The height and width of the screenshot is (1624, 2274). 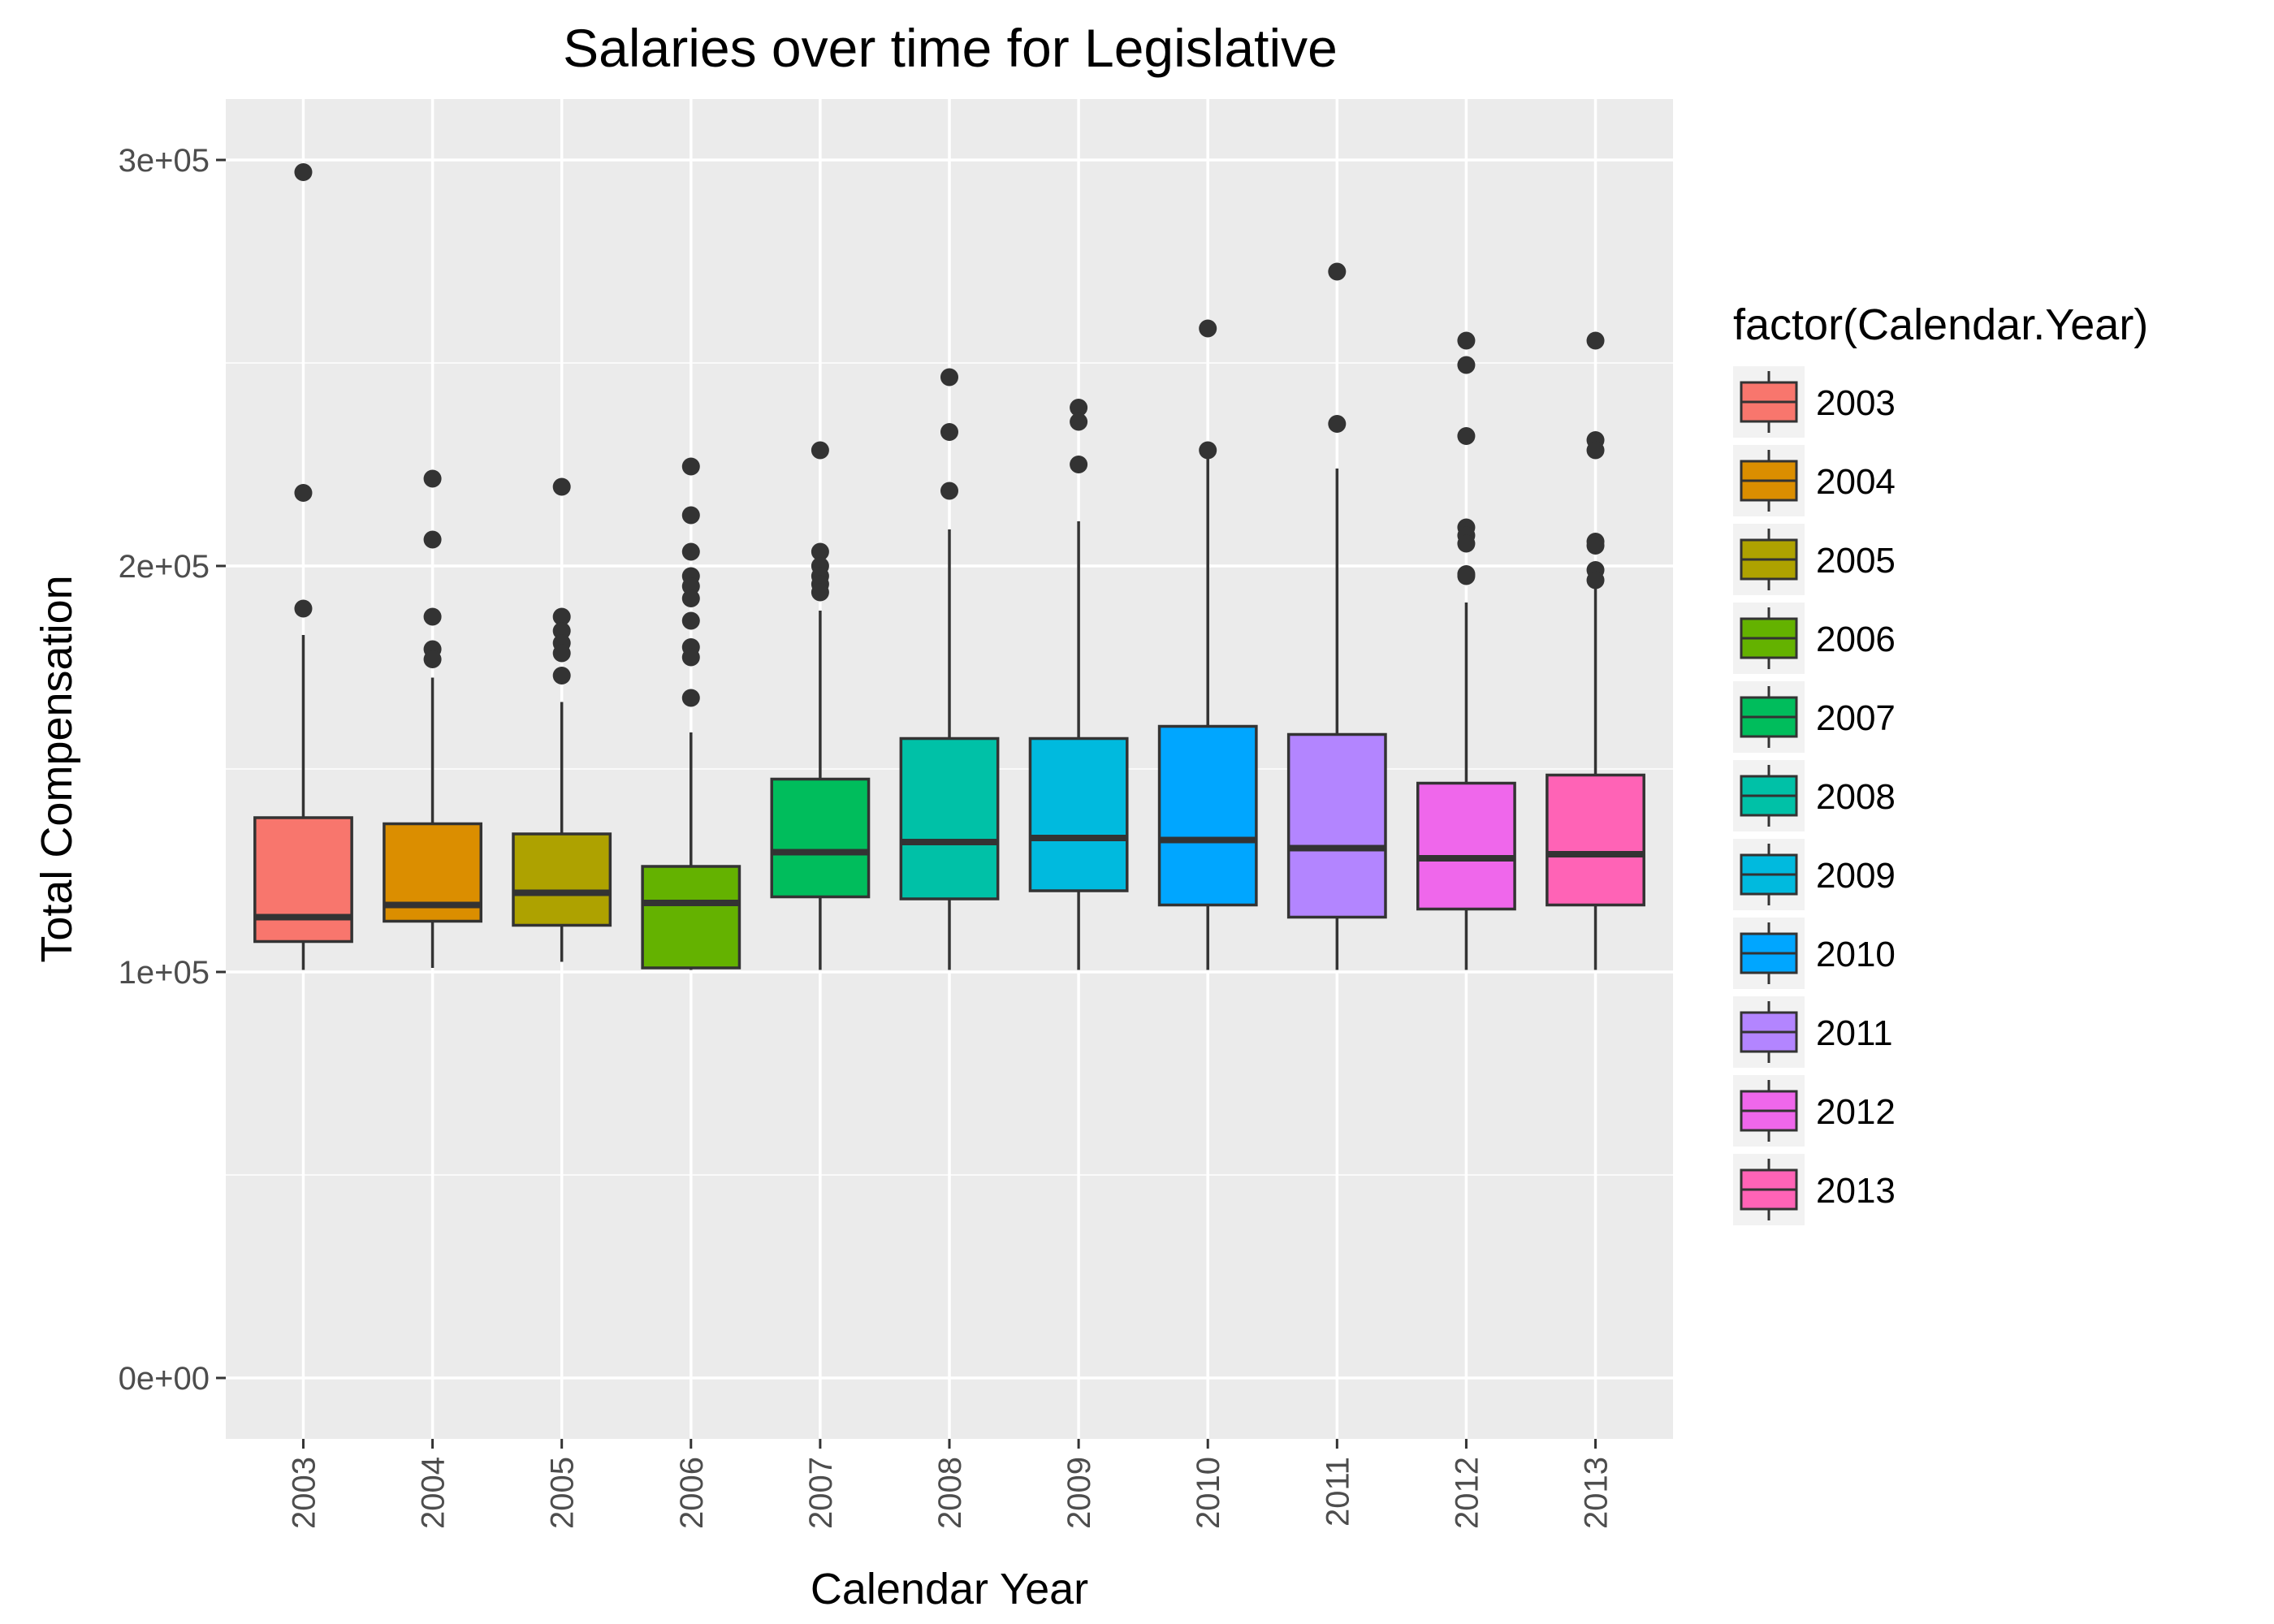 I want to click on legend-item-2004: 2004, so click(x=1815, y=481).